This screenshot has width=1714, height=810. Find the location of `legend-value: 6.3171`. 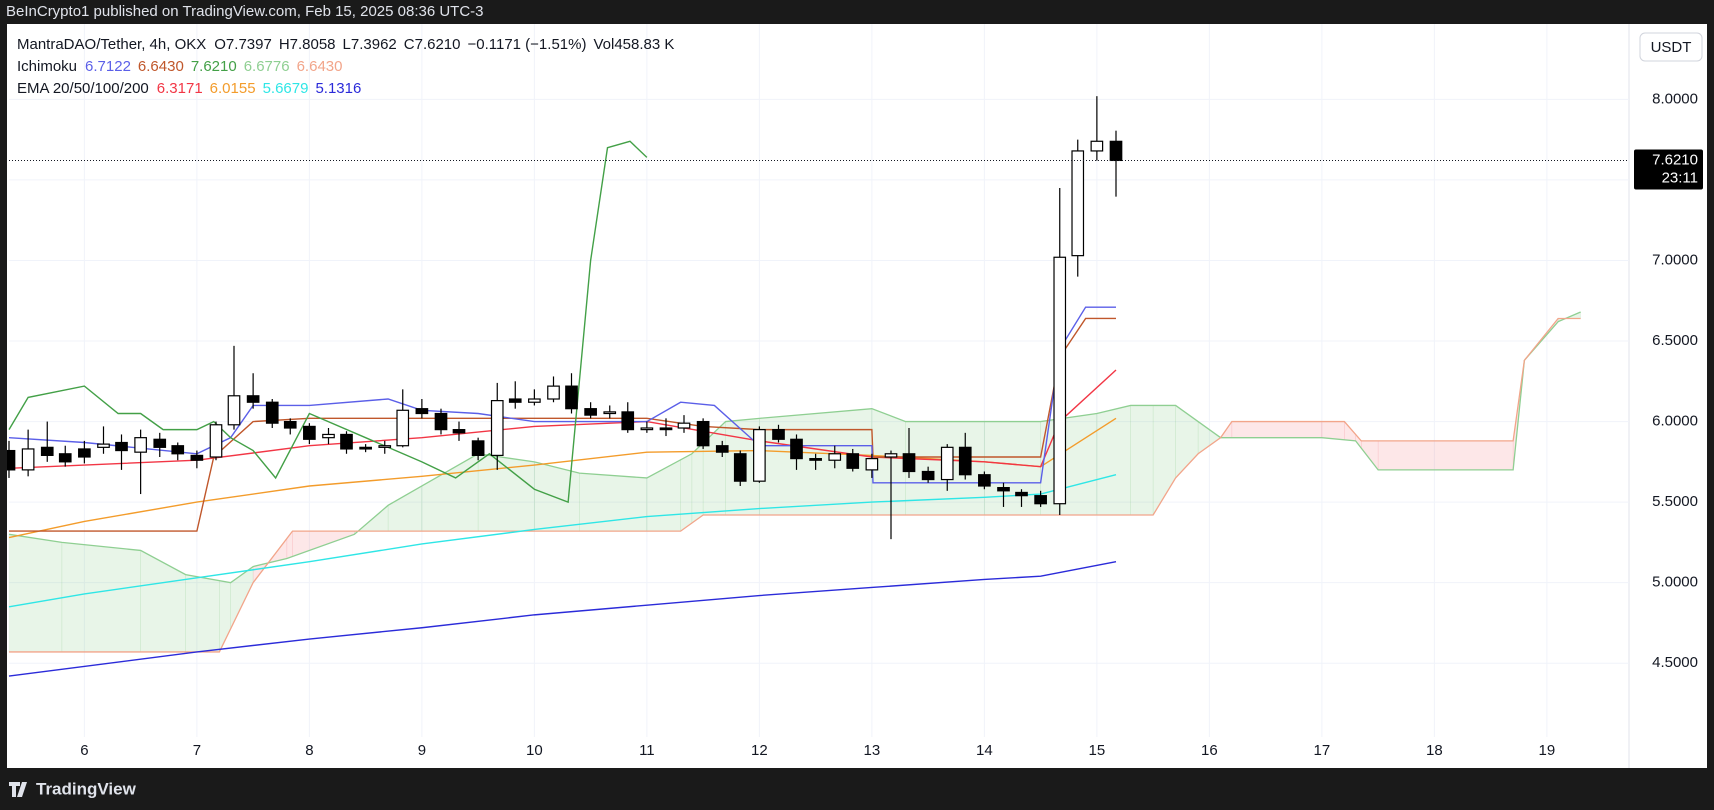

legend-value: 6.3171 is located at coordinates (180, 88).